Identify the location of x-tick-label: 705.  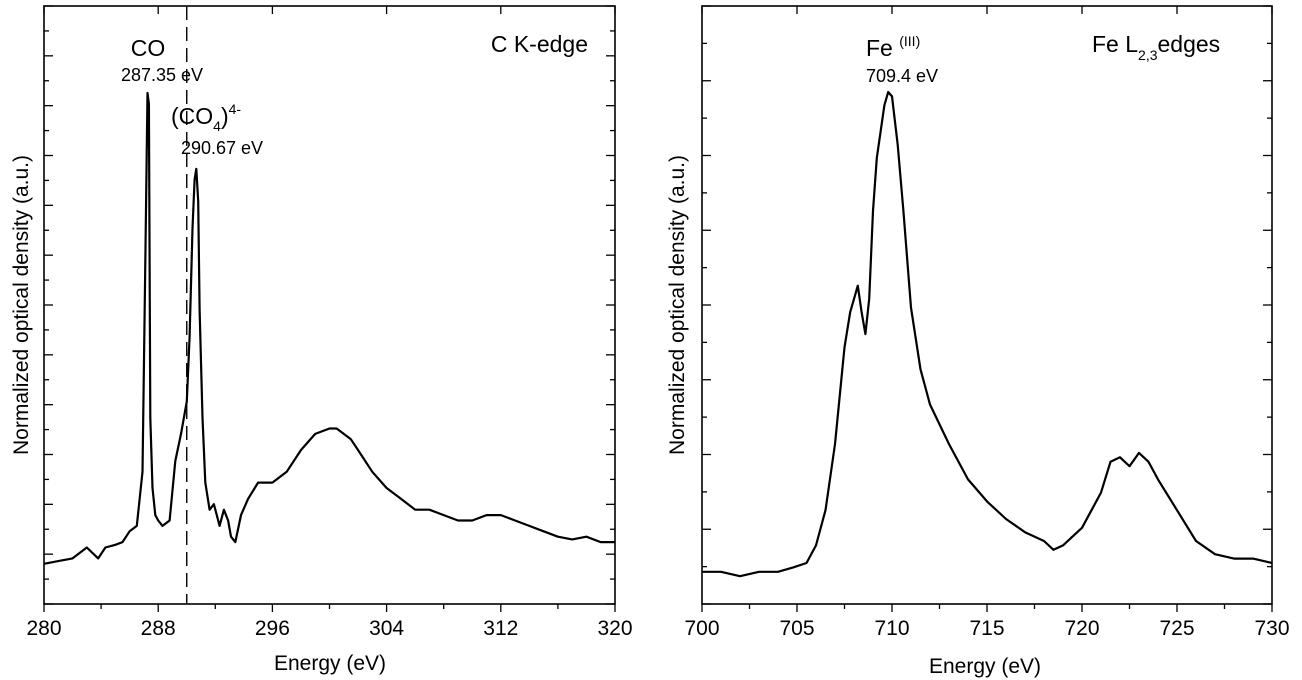
(796, 628).